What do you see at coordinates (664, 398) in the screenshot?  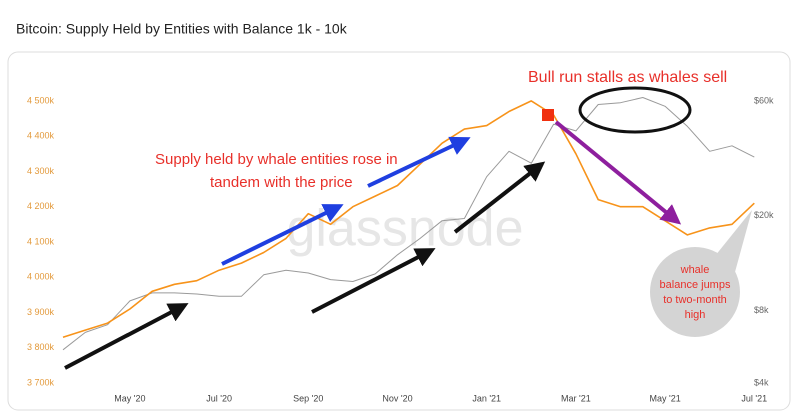 I see `x-tick-label: May '21` at bounding box center [664, 398].